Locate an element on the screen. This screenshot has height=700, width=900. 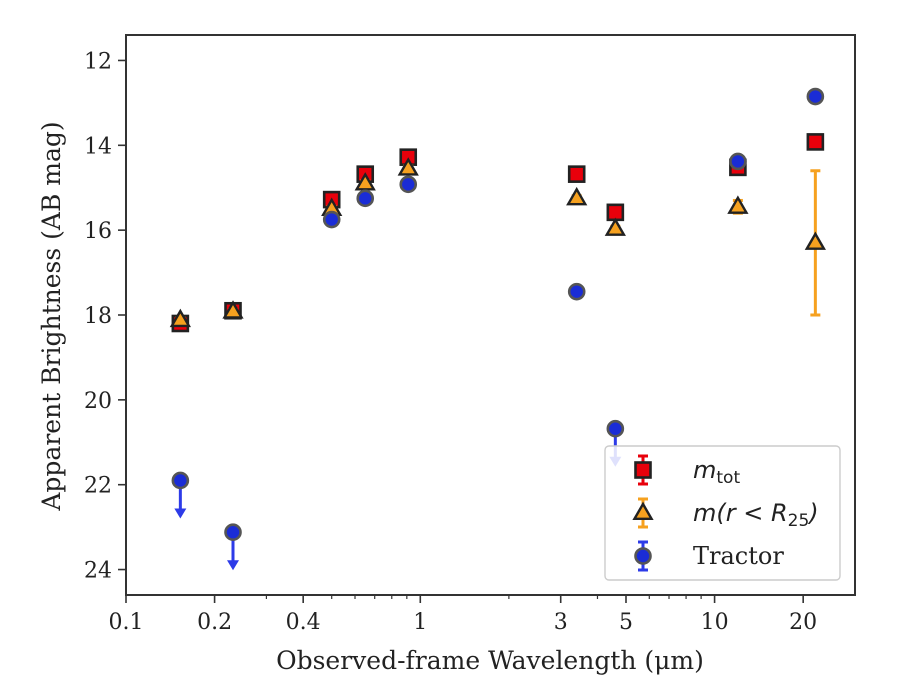
y-axis-label: Apparent Brightness (AB mag) is located at coordinates (51, 316).